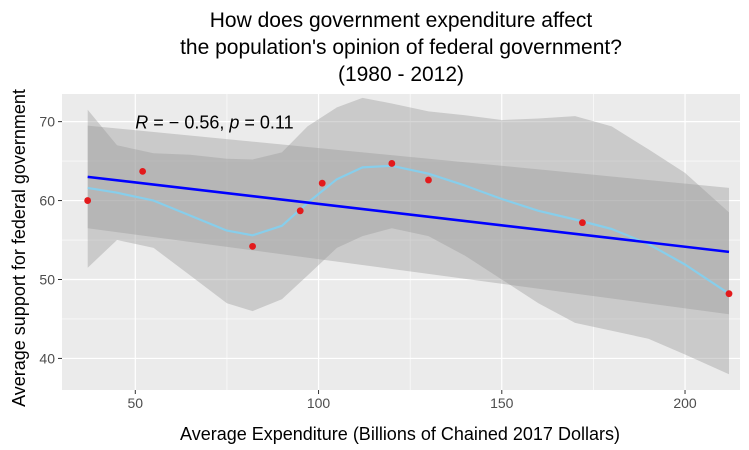 This screenshot has width=749, height=450. What do you see at coordinates (685, 403) in the screenshot?
I see `x-tick-label: 200` at bounding box center [685, 403].